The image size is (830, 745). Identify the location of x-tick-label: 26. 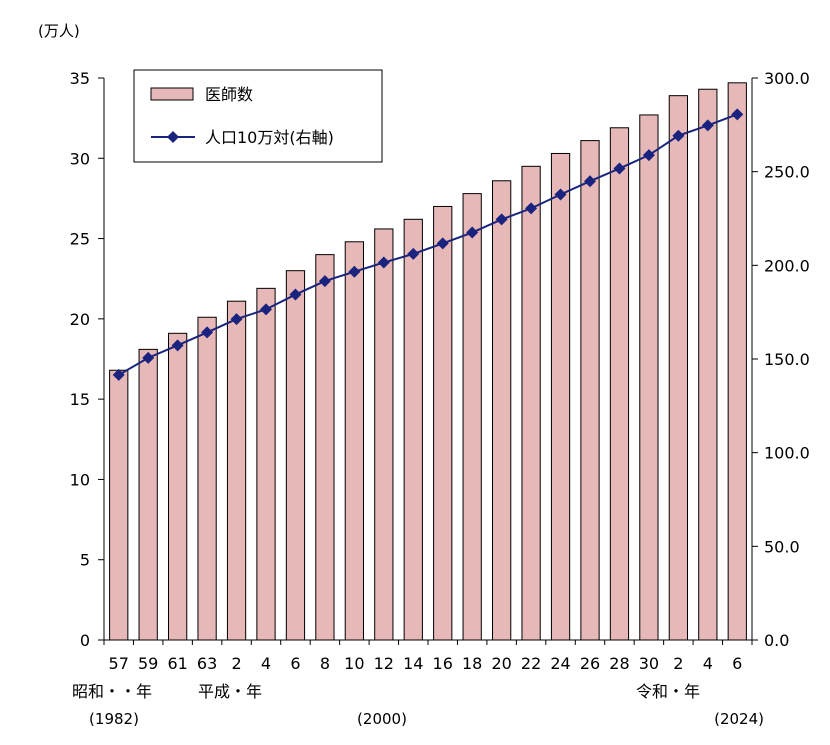
(590, 663).